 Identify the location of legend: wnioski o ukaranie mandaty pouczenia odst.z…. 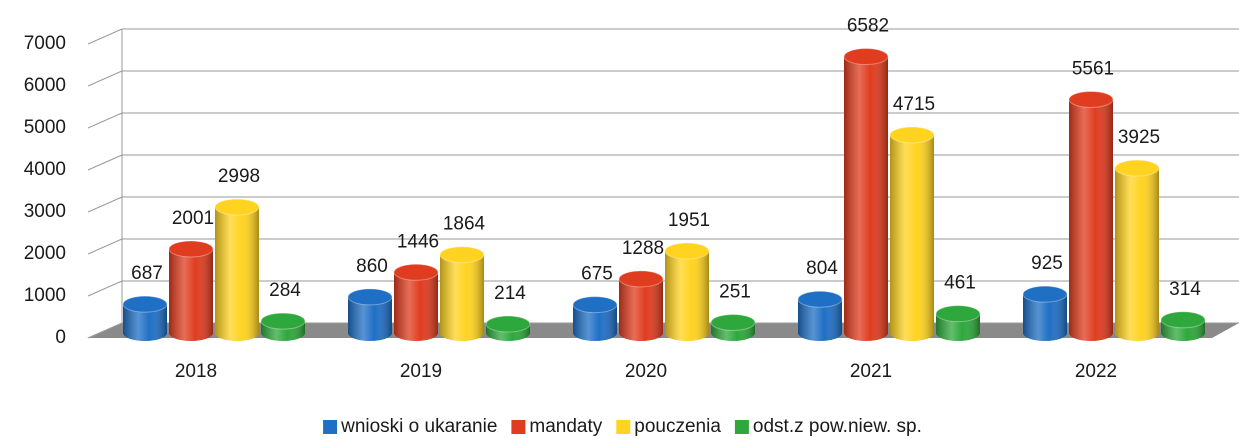
(622, 426).